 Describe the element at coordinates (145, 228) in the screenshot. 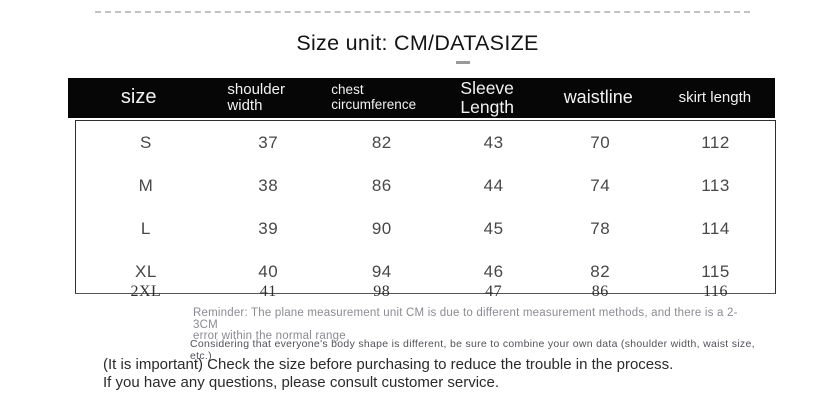

I see `cell-size: L` at that location.